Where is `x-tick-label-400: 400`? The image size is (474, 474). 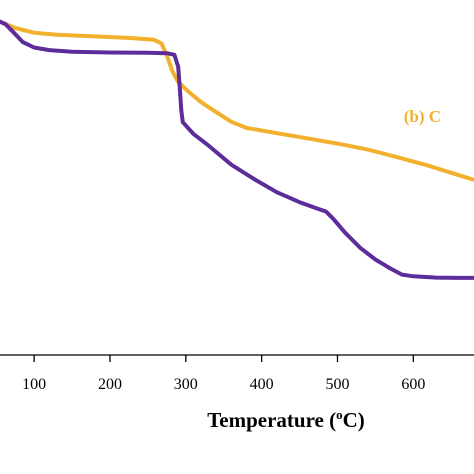
x-tick-label-400: 400 is located at coordinates (262, 384).